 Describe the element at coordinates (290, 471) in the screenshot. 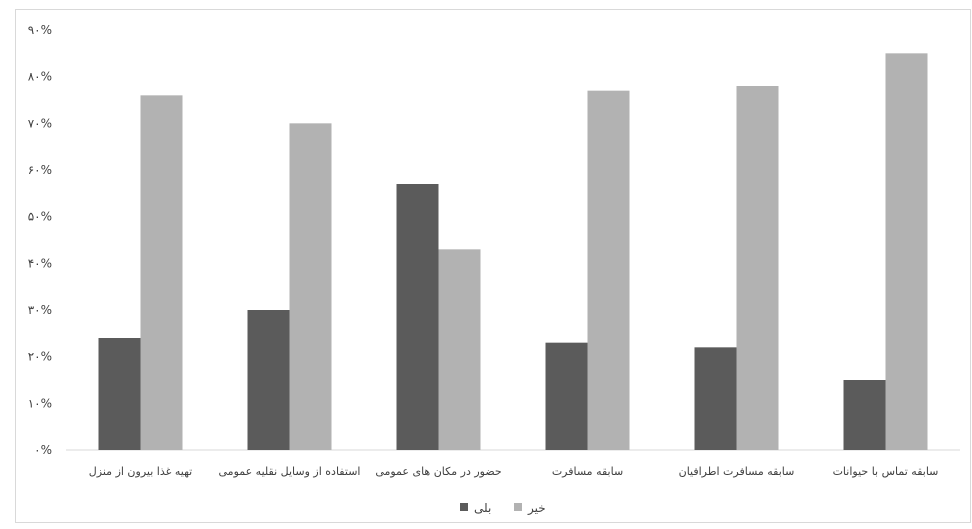

I see `x-tick-label: استفاده از وسایل نقلیه عمومی` at that location.